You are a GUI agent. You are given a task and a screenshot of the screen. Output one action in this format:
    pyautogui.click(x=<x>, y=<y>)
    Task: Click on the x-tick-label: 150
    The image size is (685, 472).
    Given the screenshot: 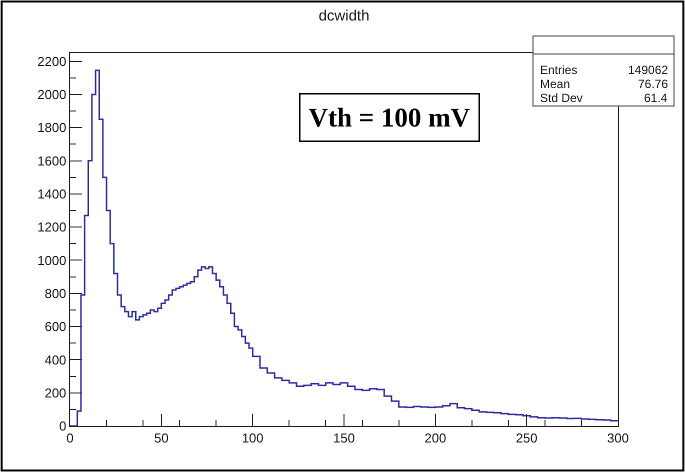 What is the action you would take?
    pyautogui.click(x=344, y=438)
    